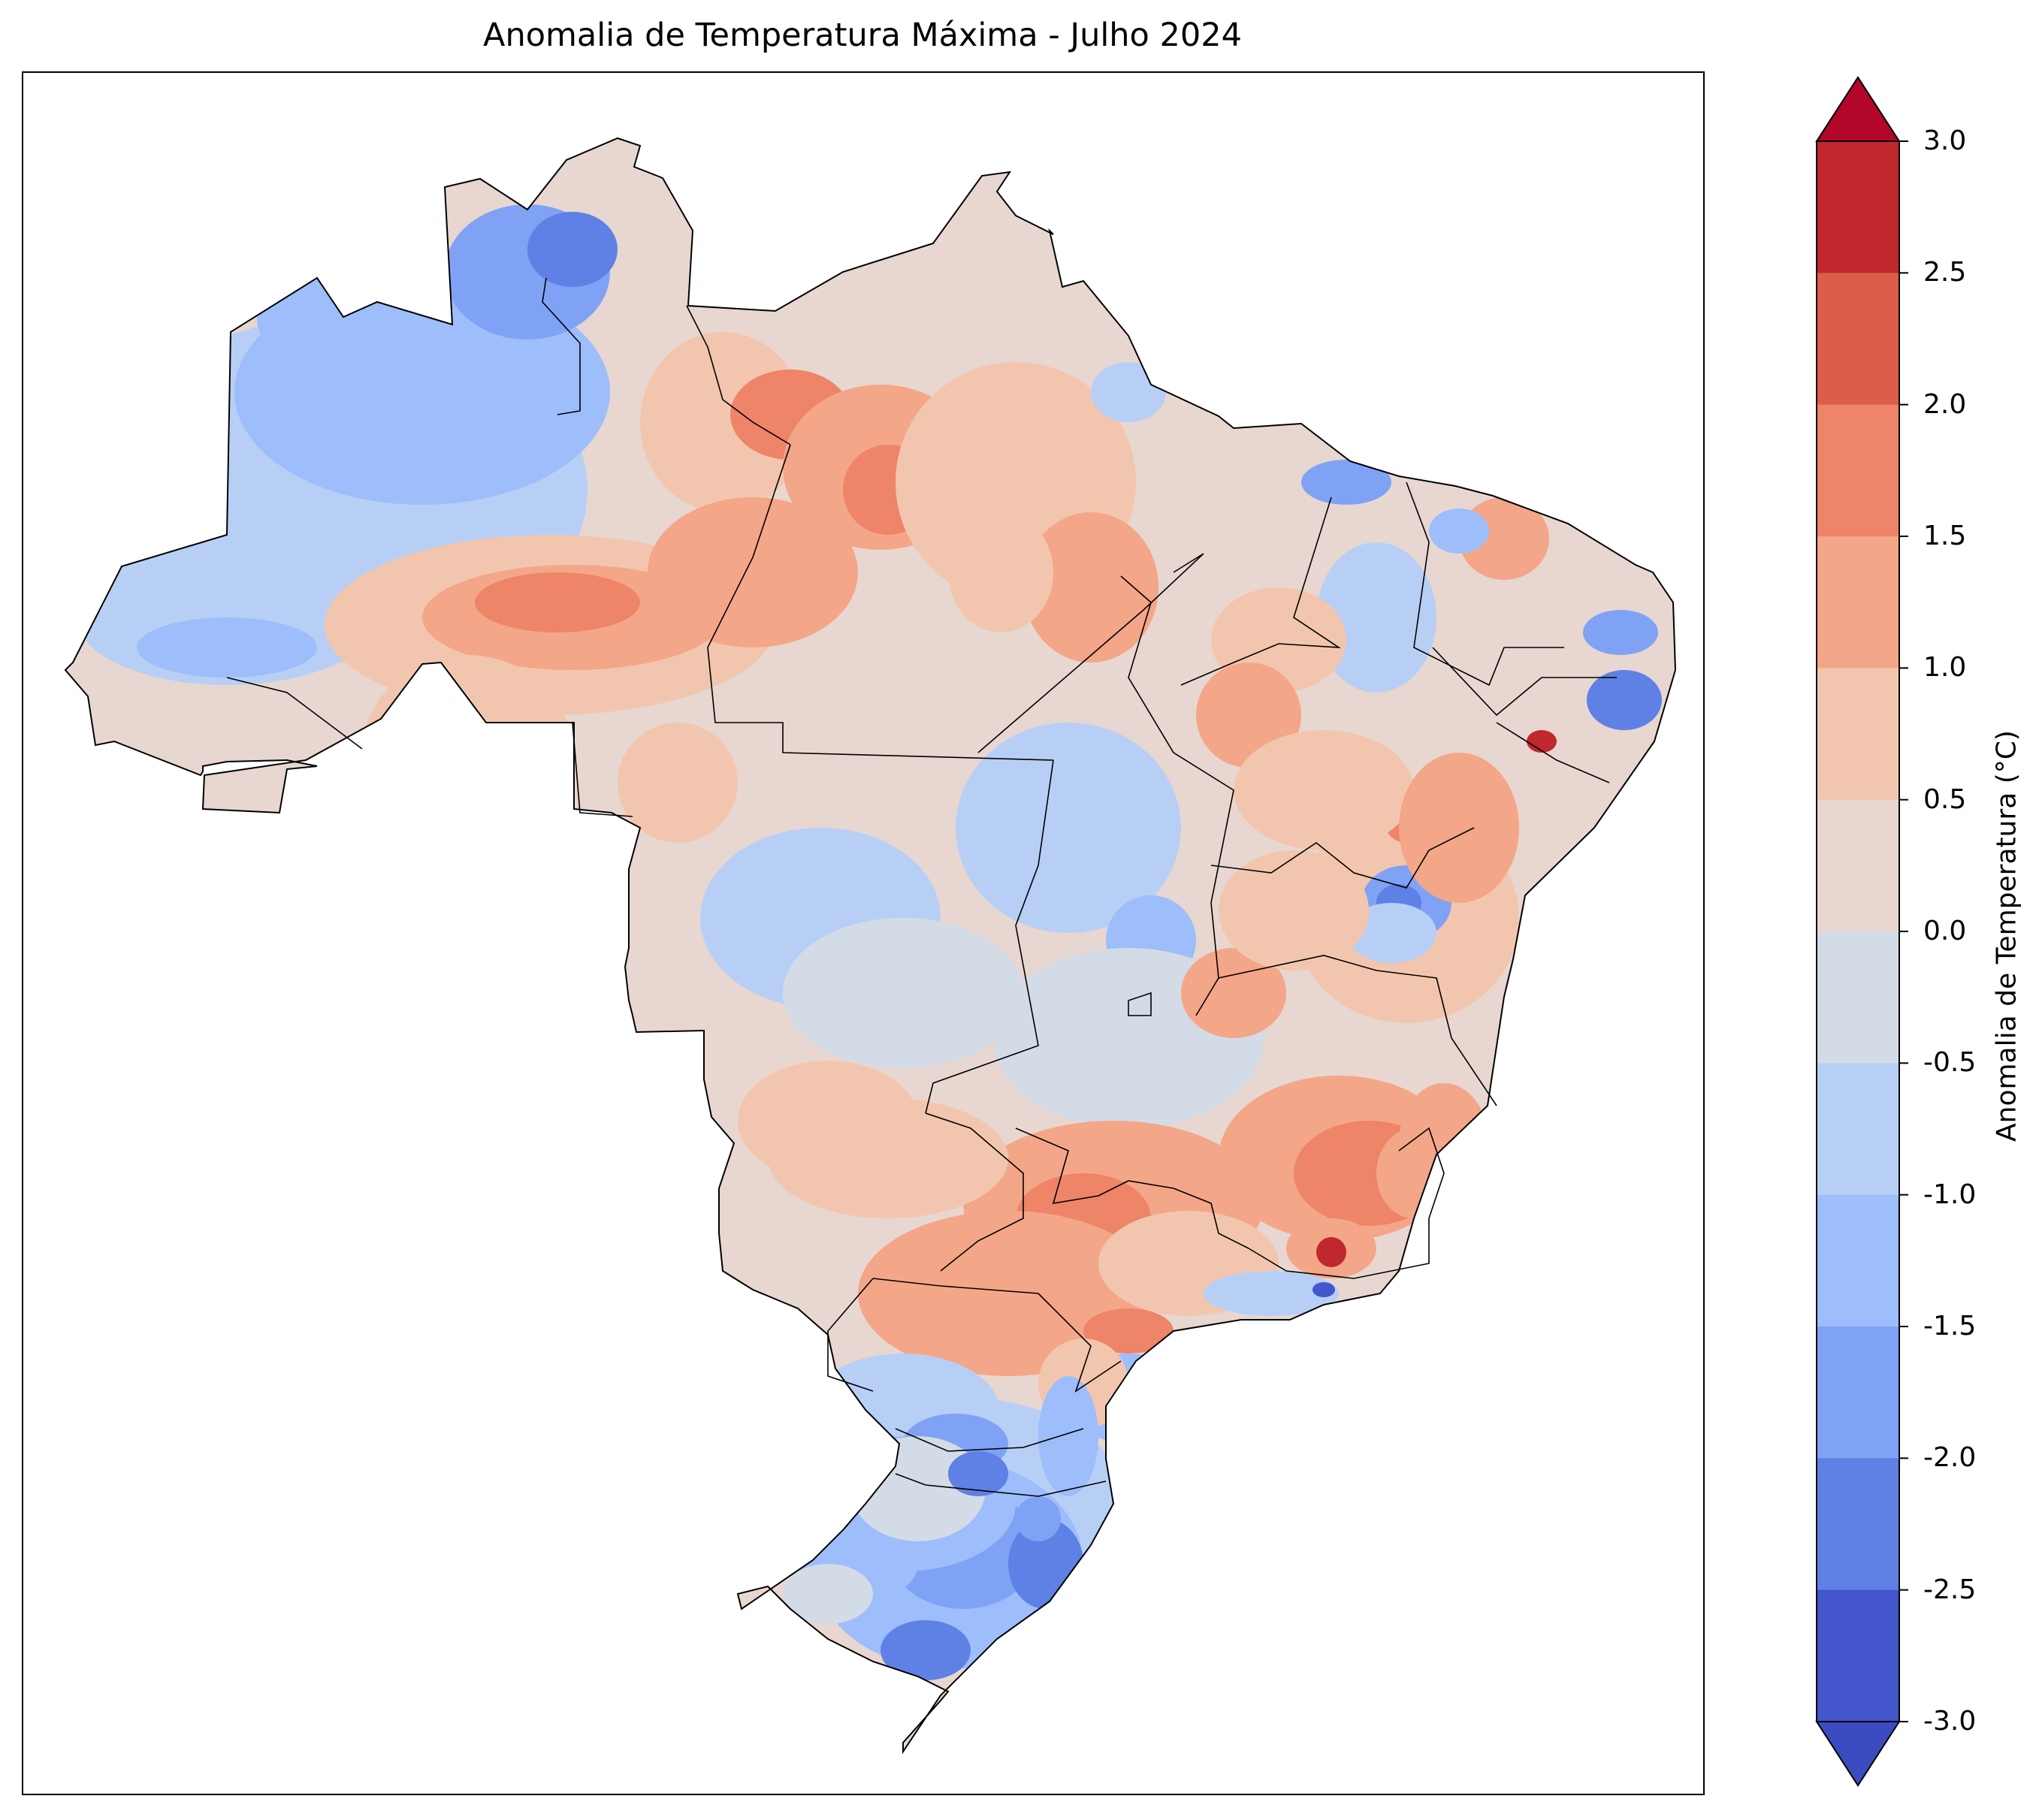 This screenshot has width=2039, height=1820. Describe the element at coordinates (1950, 1721) in the screenshot. I see `colorbar-tick-label: -3.0` at that location.